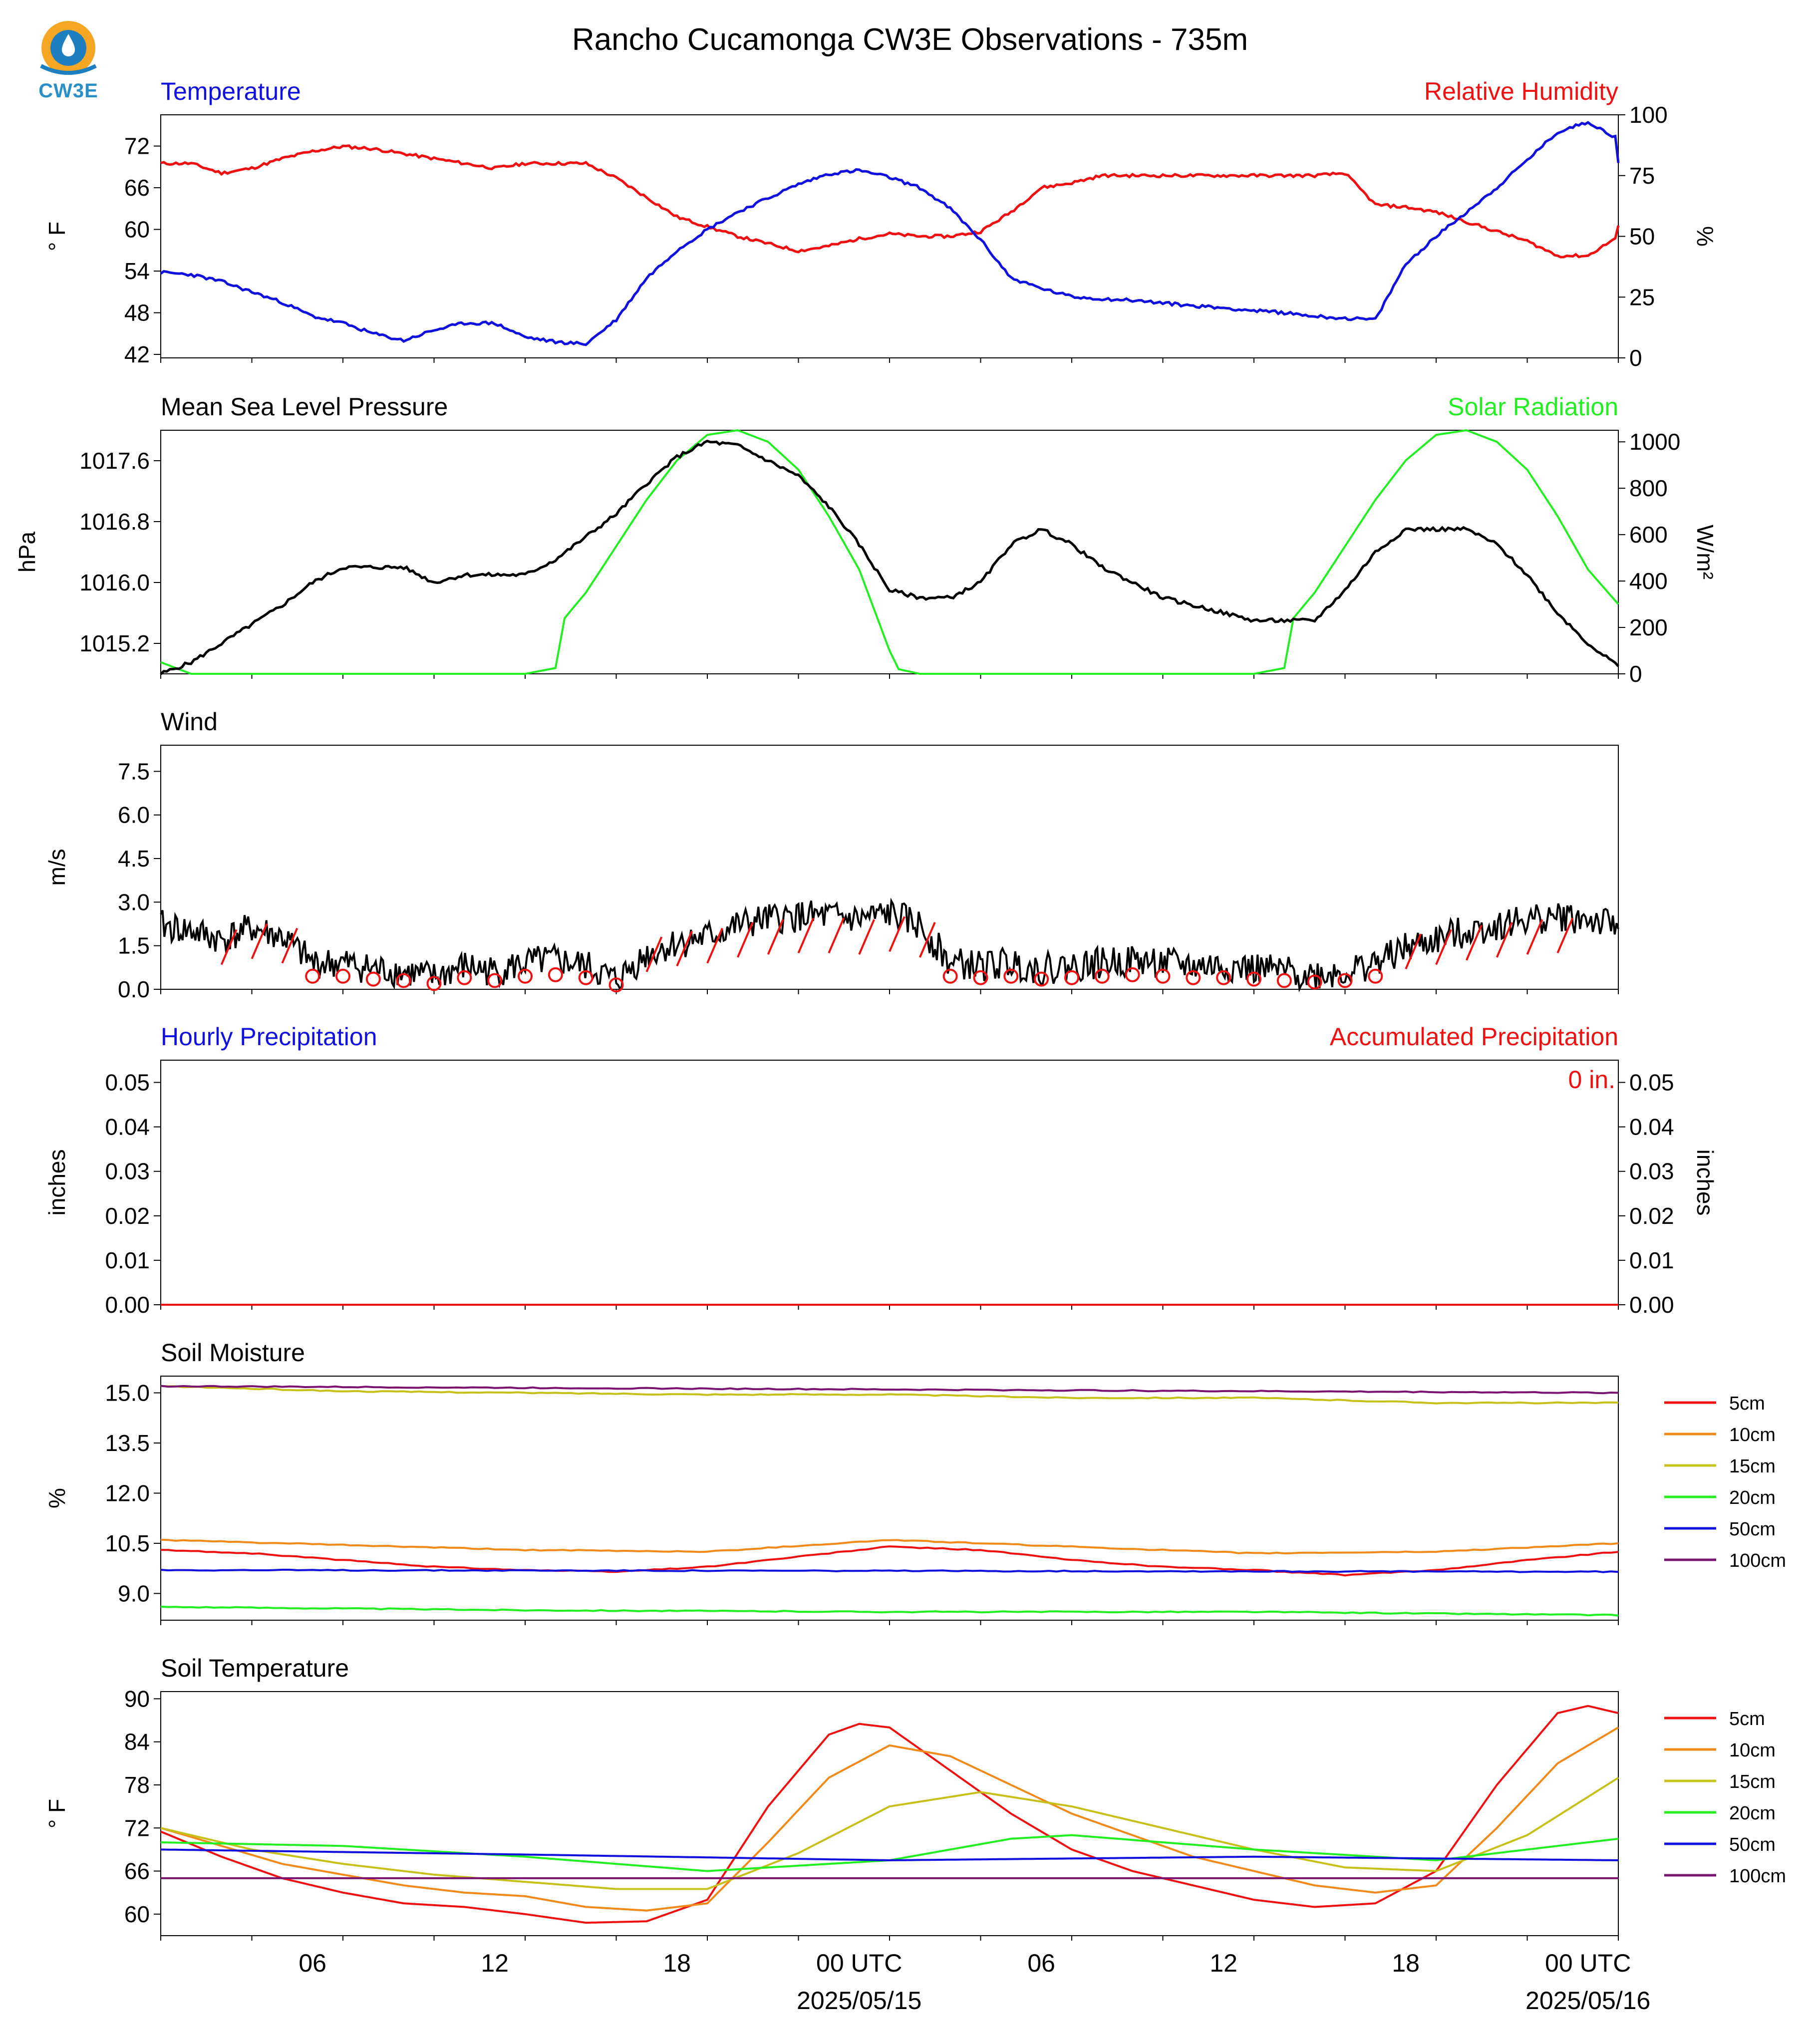 The image size is (1820, 2028). Describe the element at coordinates (677, 1963) in the screenshot. I see `time-axis-label: 18` at that location.